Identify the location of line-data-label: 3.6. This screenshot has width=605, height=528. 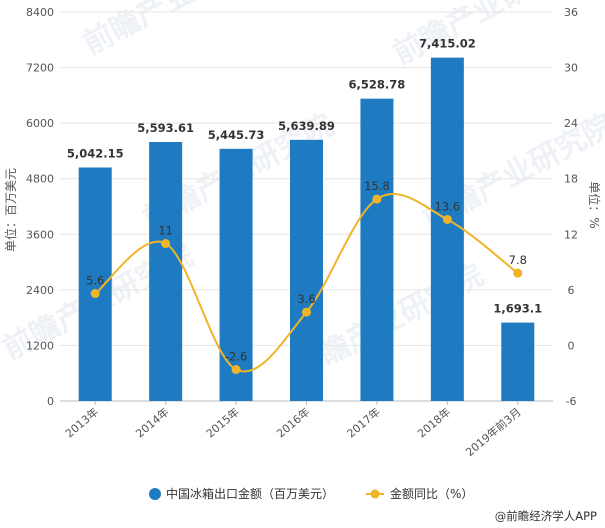
(306, 299).